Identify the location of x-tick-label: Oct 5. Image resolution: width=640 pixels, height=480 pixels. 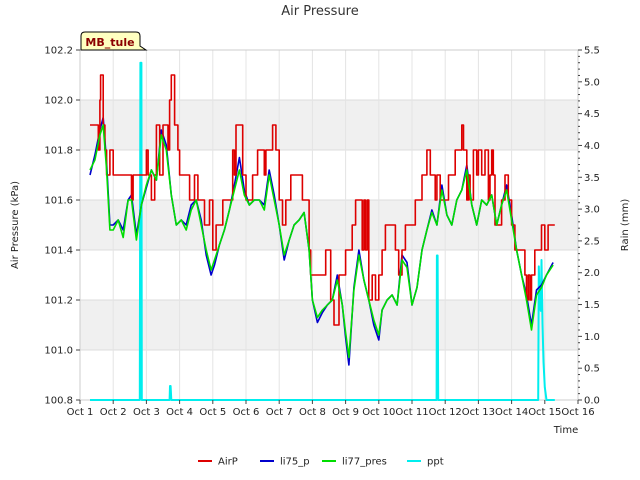
(212, 412).